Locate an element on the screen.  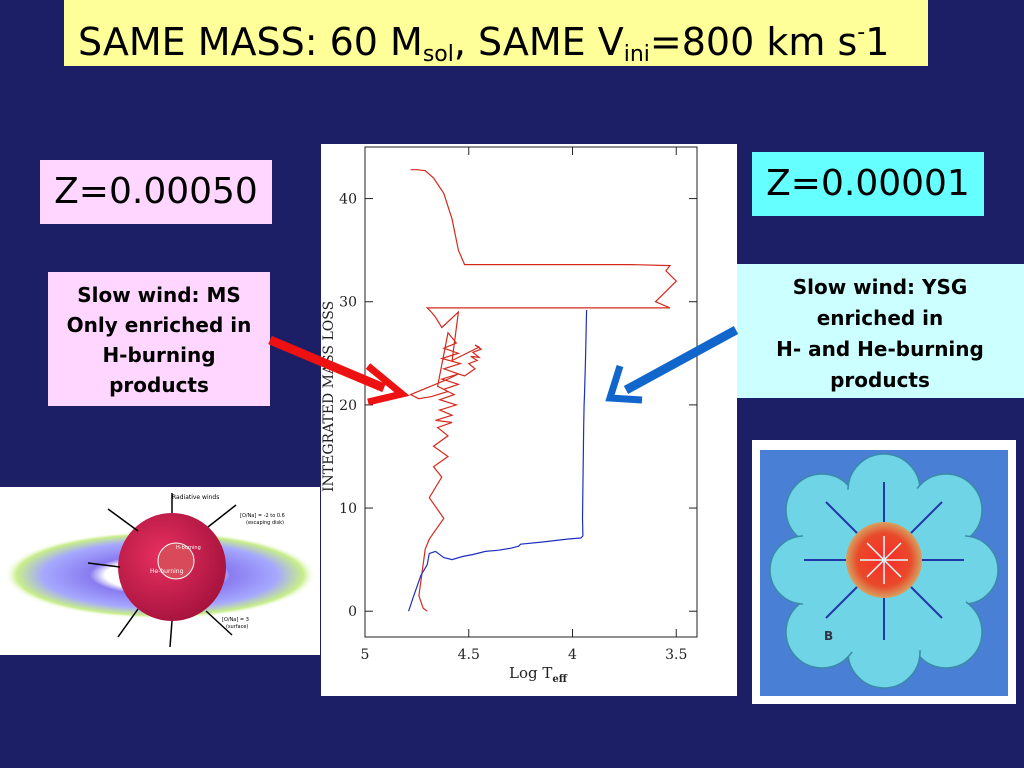
label-surface: (surface) is located at coordinates (237, 627).